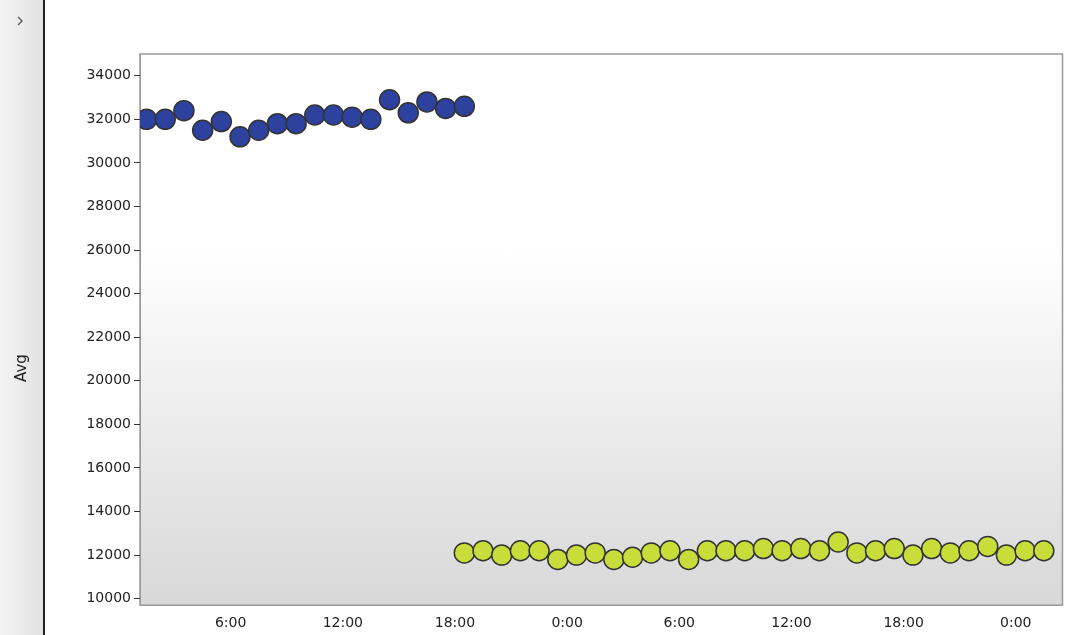 The width and height of the screenshot is (1074, 635). Describe the element at coordinates (108, 74) in the screenshot. I see `y-tick-label: 34000` at that location.